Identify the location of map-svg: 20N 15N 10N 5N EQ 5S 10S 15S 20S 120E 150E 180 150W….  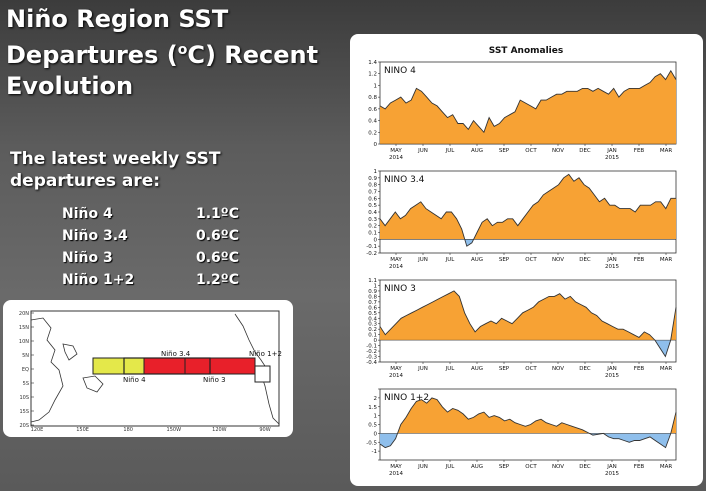
(150, 371).